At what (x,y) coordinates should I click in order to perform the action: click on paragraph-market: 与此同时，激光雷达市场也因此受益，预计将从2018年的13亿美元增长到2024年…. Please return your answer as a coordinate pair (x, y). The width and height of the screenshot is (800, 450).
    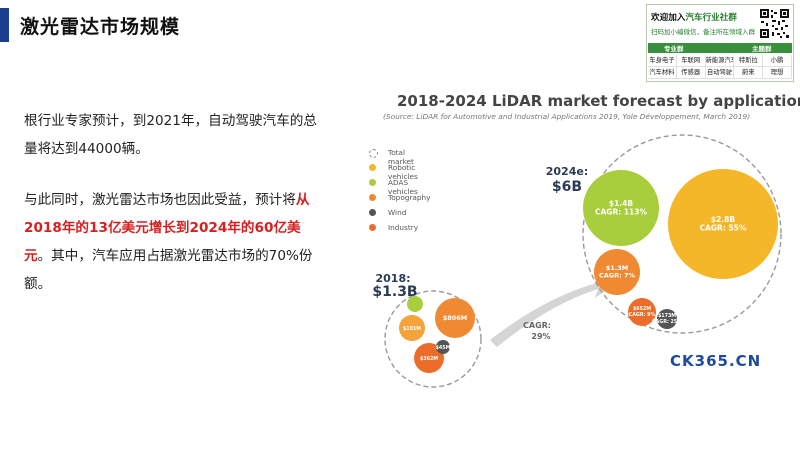
    Looking at the image, I should click on (174, 242).